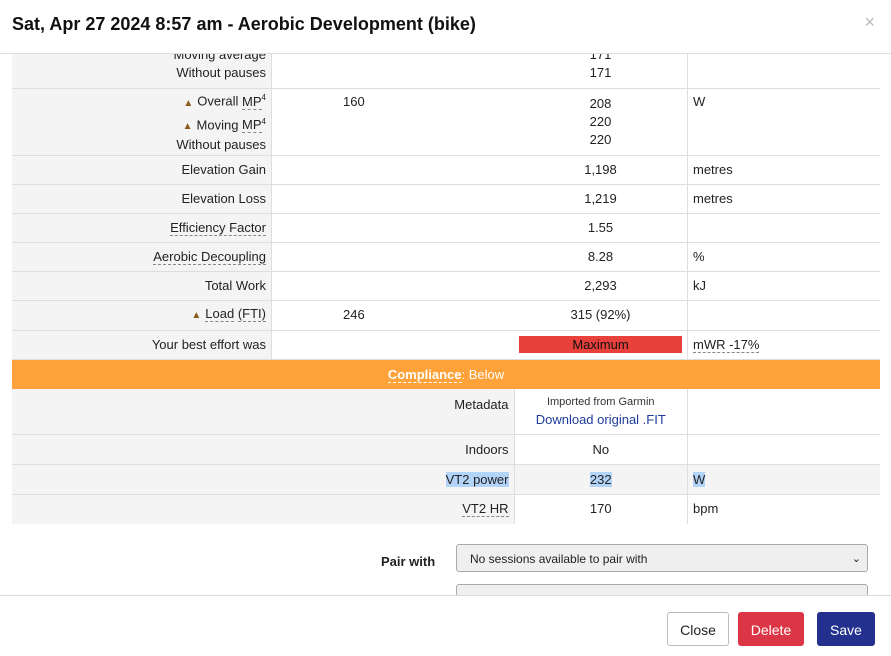  I want to click on imported-from-text: Imported from Garmin, so click(600, 402).